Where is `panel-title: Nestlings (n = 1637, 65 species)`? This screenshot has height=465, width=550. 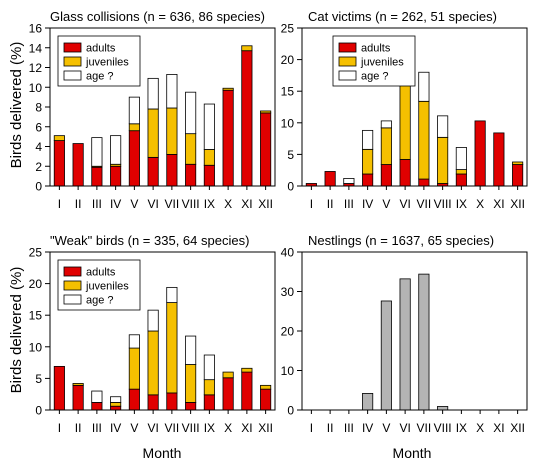 panel-title: Nestlings (n = 1637, 65 species) is located at coordinates (401, 240).